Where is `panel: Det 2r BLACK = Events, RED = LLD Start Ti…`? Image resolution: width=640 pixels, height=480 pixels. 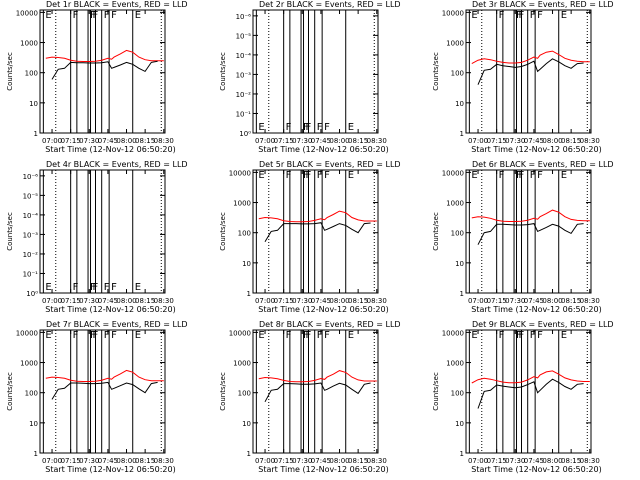
panel: Det 2r BLACK = Events, RED = LLD Start Ti… is located at coordinates (310, 77).